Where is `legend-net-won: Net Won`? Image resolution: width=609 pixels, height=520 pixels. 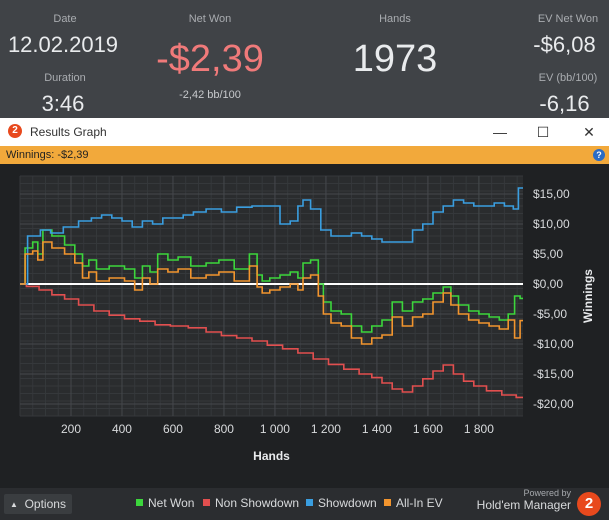
legend-net-won: Net Won is located at coordinates (165, 503).